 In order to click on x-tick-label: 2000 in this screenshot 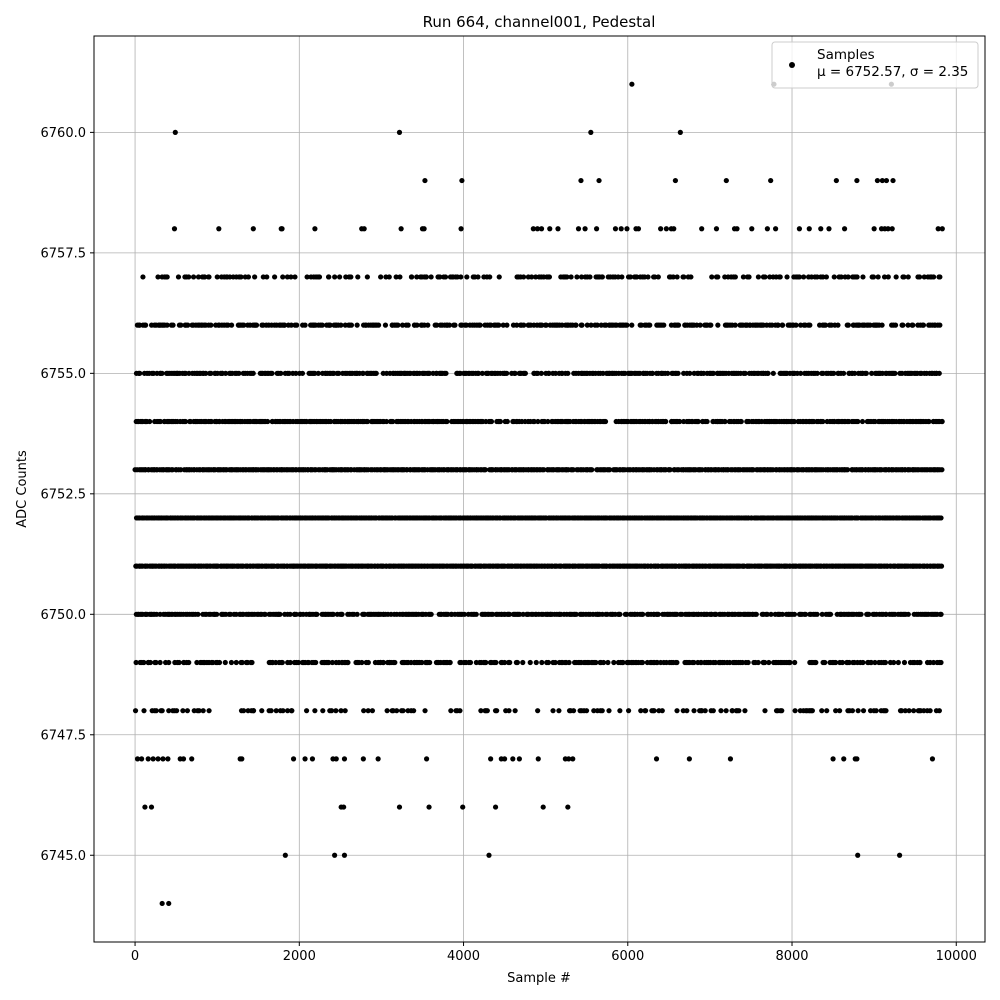, I will do `click(299, 956)`.